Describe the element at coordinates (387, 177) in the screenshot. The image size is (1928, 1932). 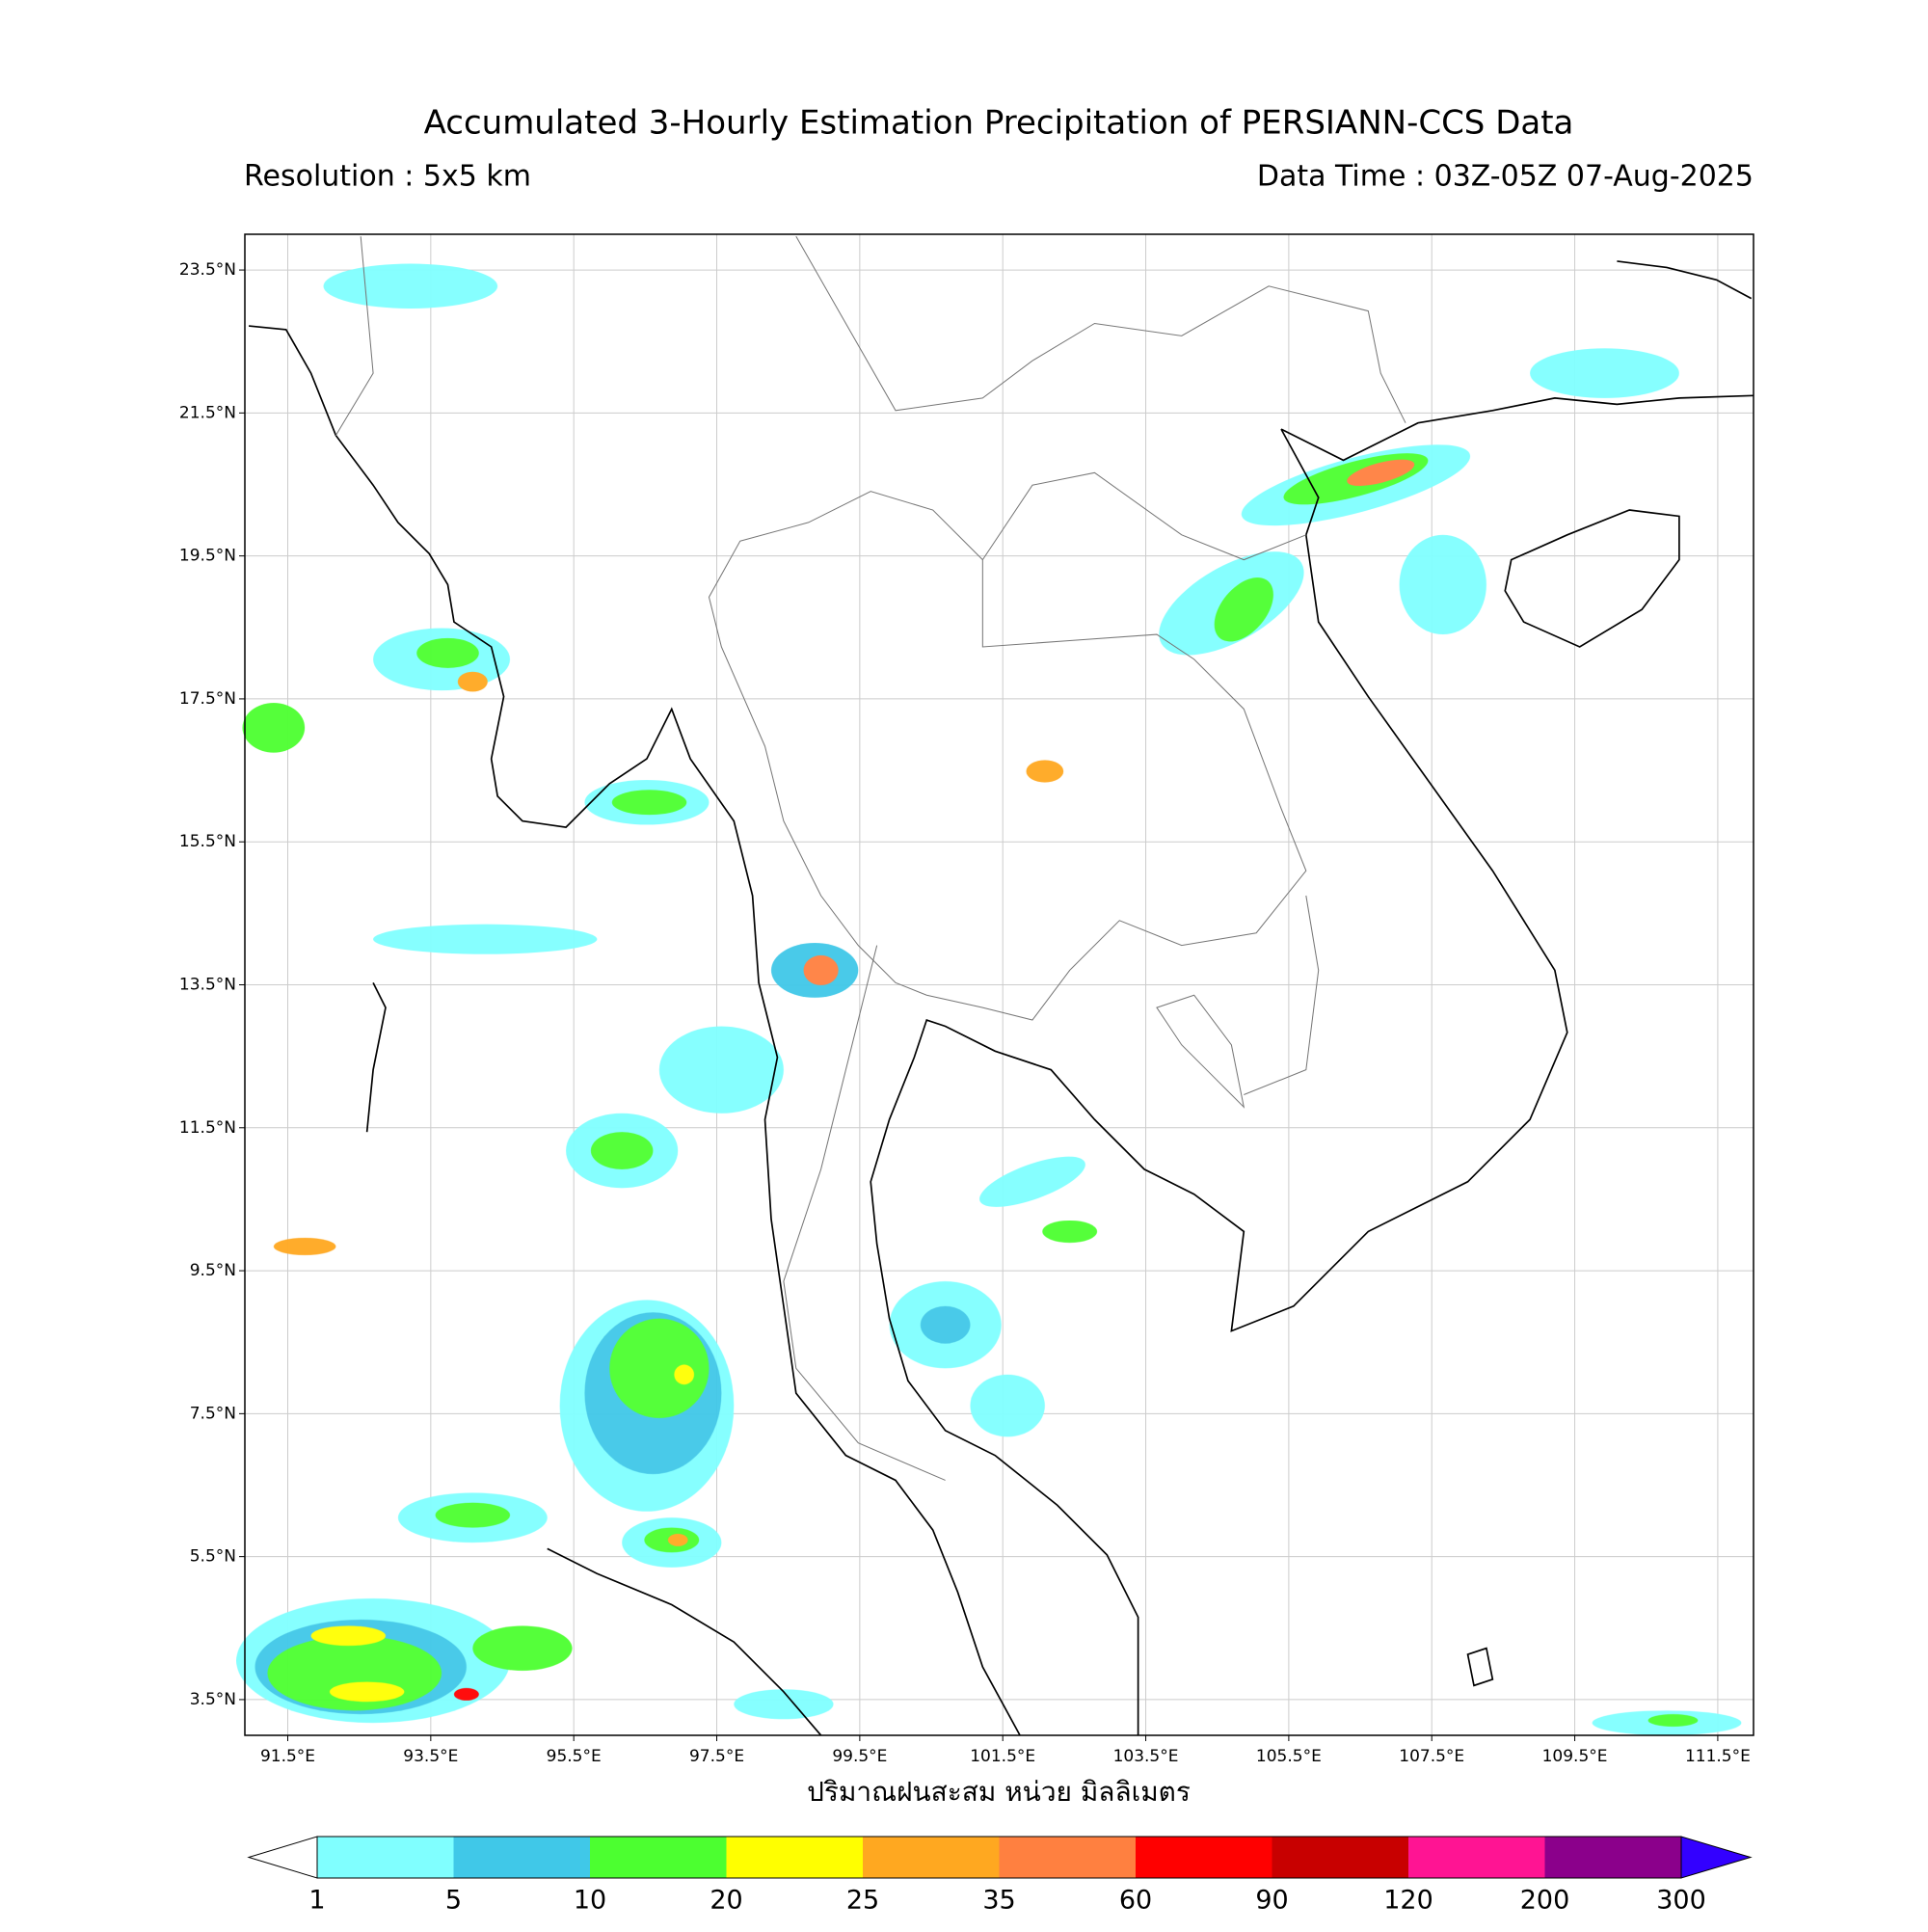
I see `resolution: Resolution : 5x5 km` at that location.